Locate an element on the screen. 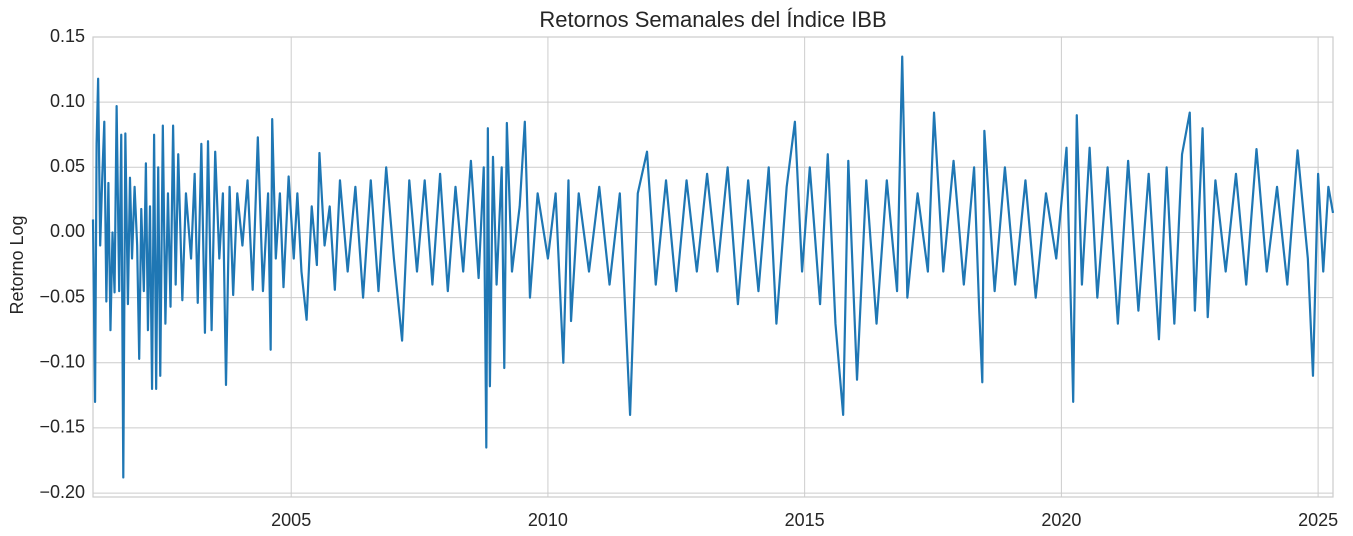  y-tick-label: 0.05 is located at coordinates (67, 166).